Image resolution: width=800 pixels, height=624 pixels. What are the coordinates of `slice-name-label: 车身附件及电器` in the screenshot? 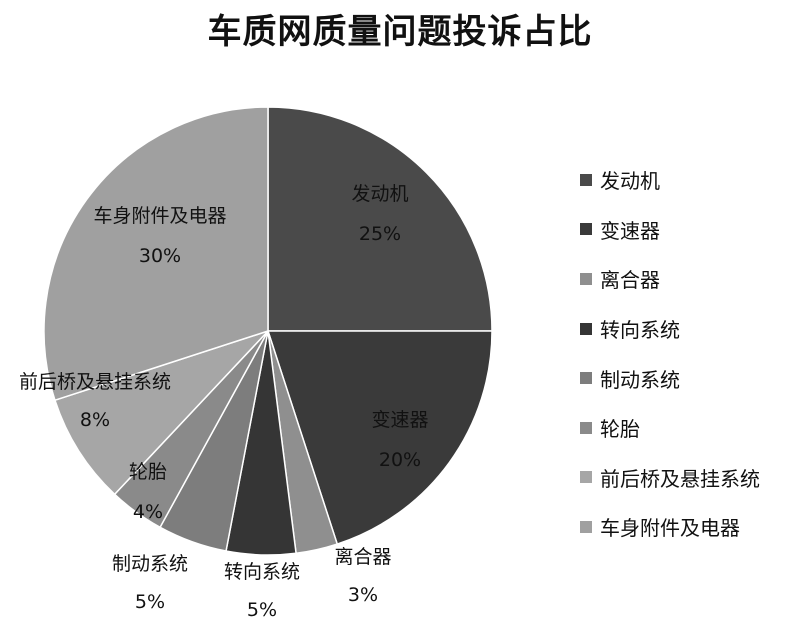 It's located at (159, 216).